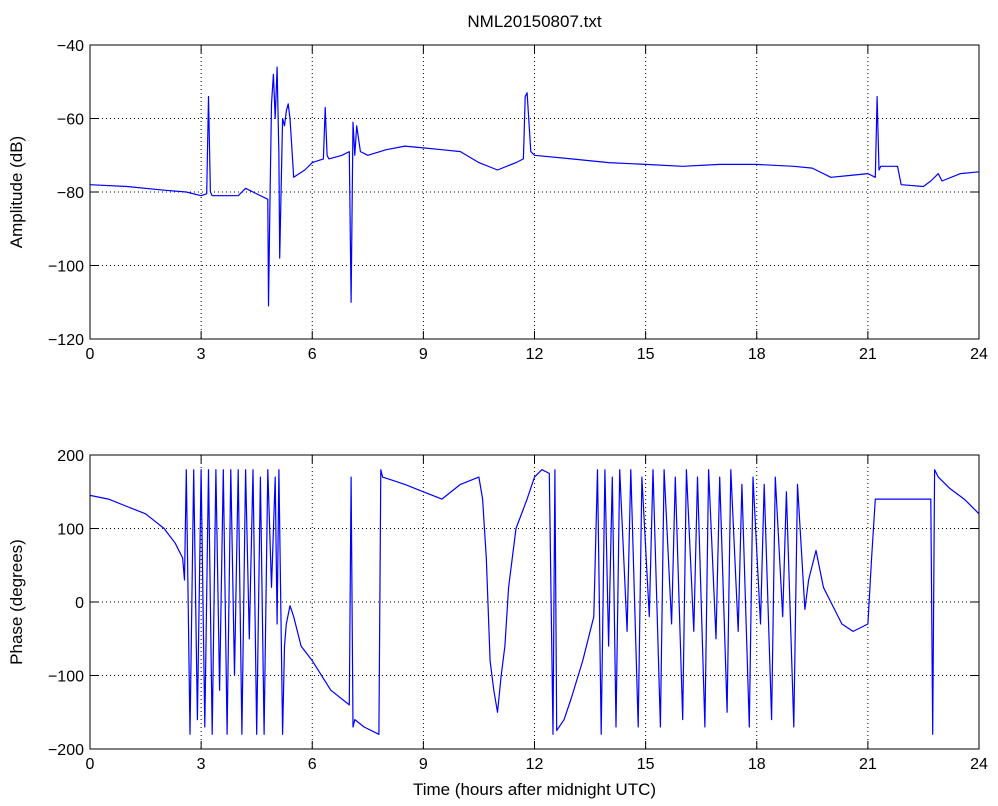 Image resolution: width=998 pixels, height=806 pixels. I want to click on chart-title: NML20150807.txt, so click(534, 21).